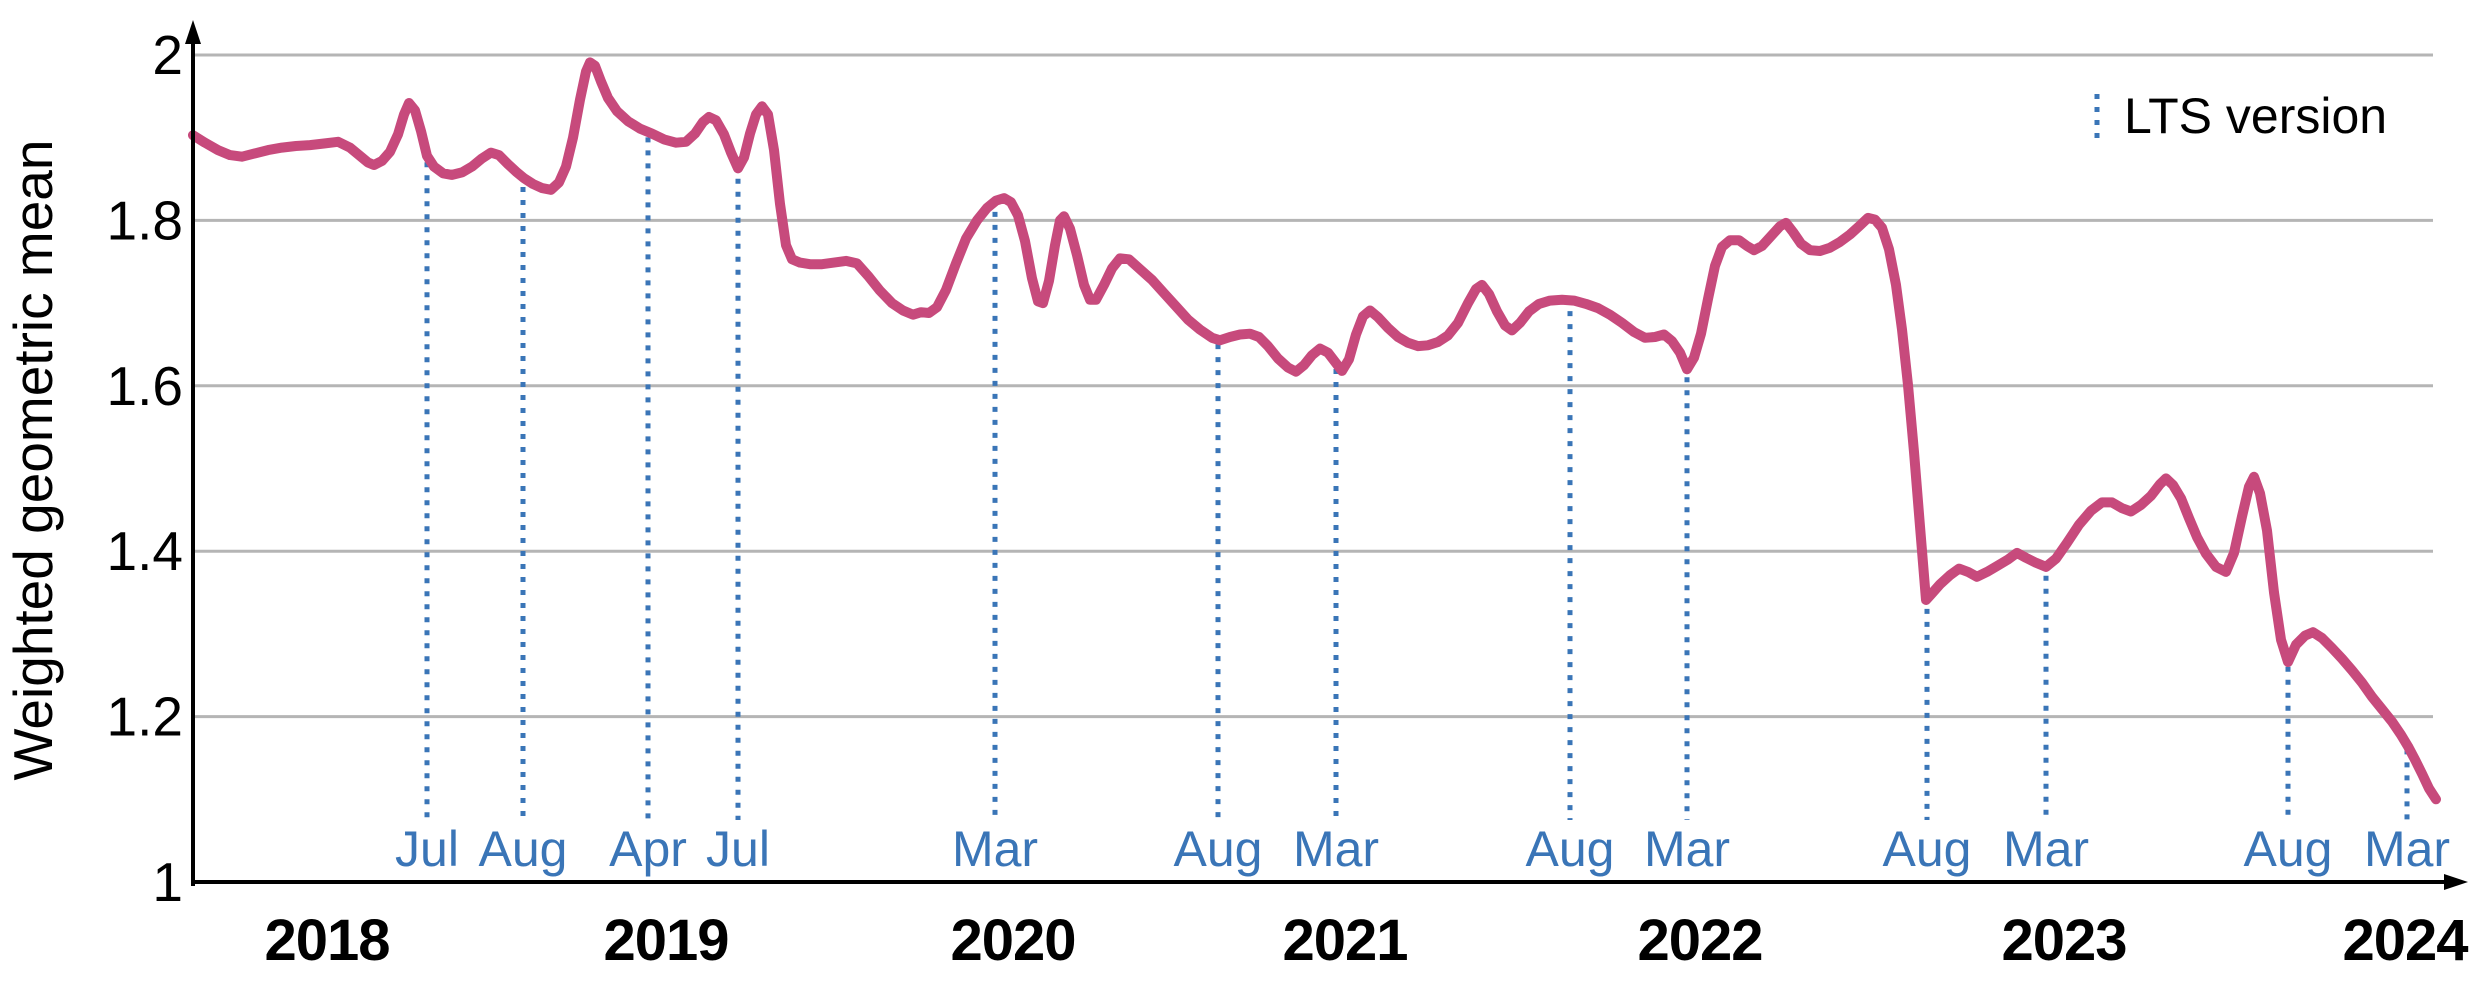  Describe the element at coordinates (648, 849) in the screenshot. I see `lts-month-label: Apr` at that location.